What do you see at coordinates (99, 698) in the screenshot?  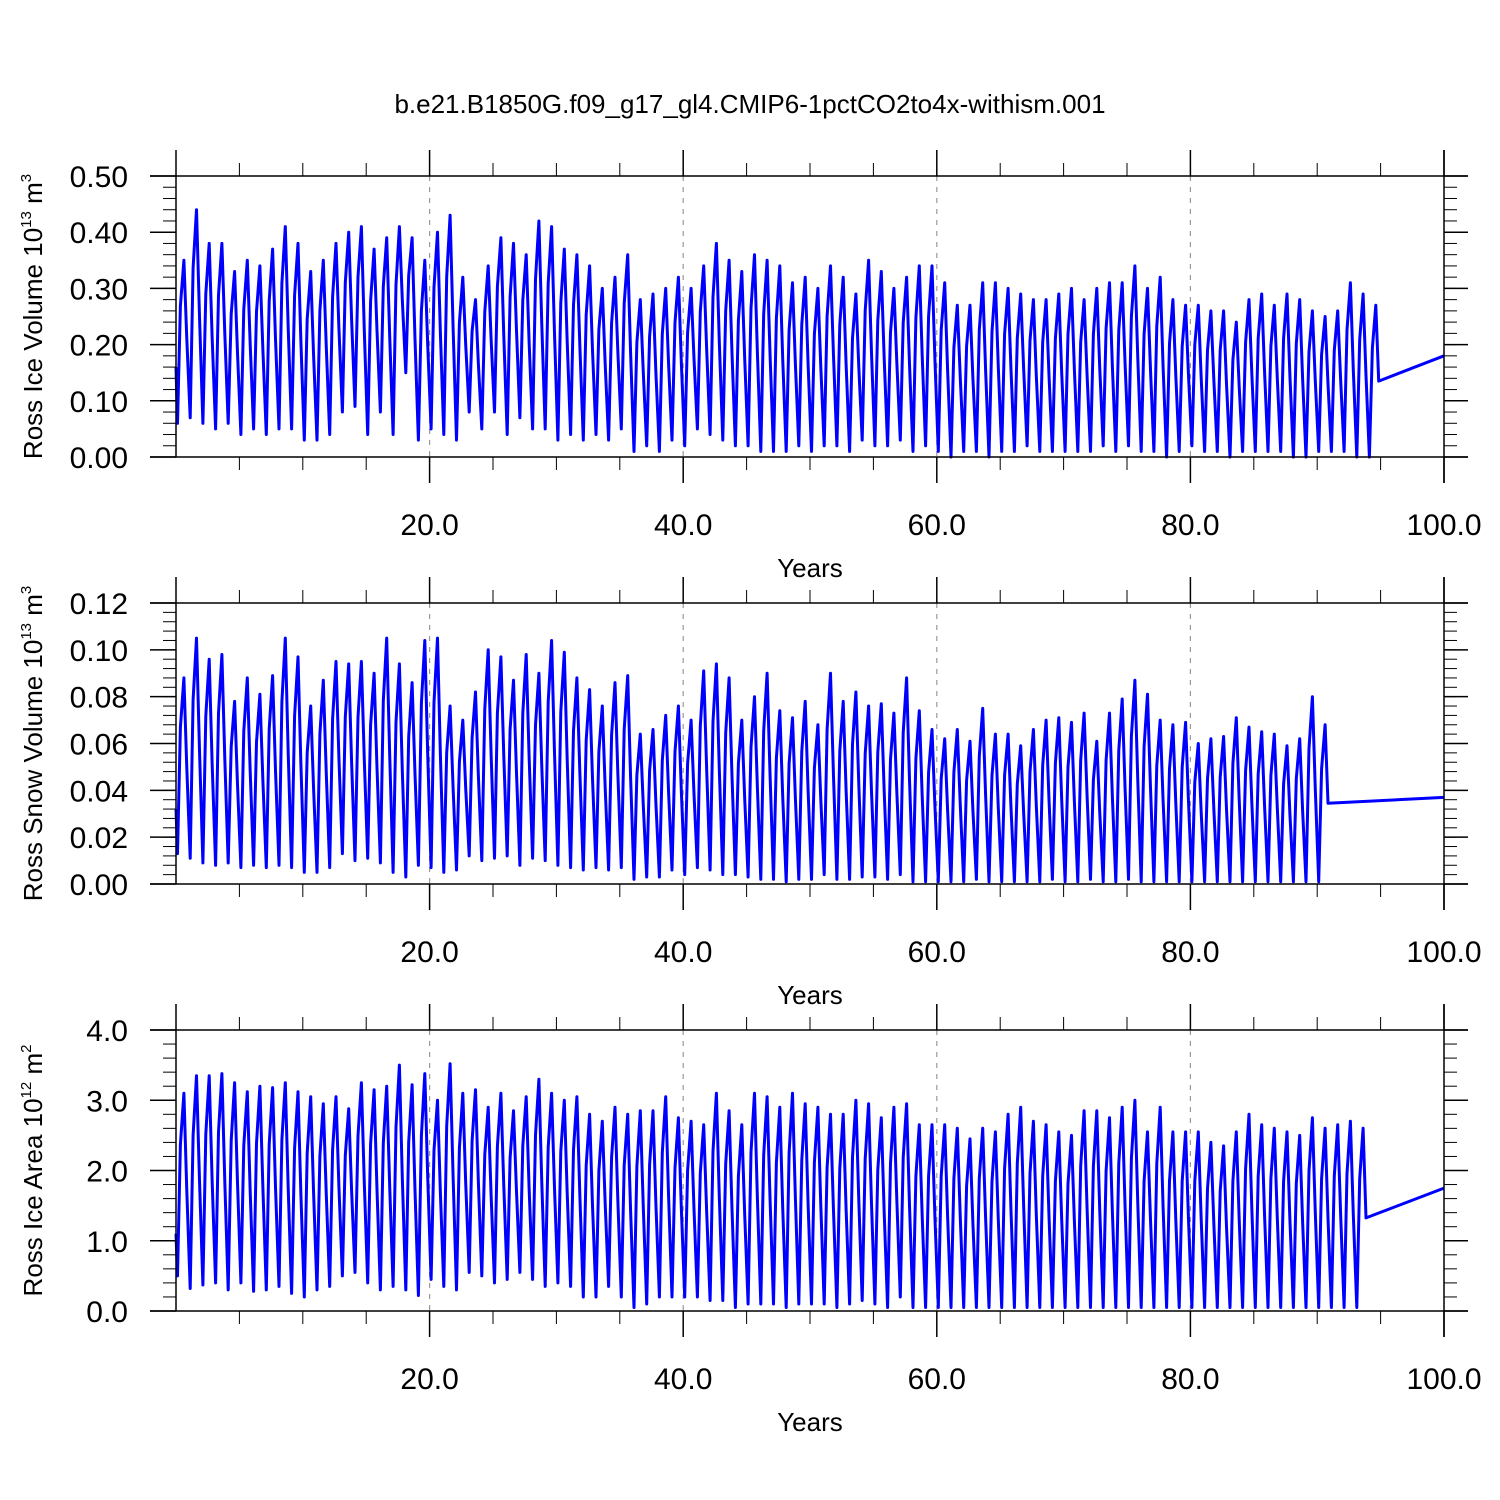 I see `y-tick-label: 0.08` at bounding box center [99, 698].